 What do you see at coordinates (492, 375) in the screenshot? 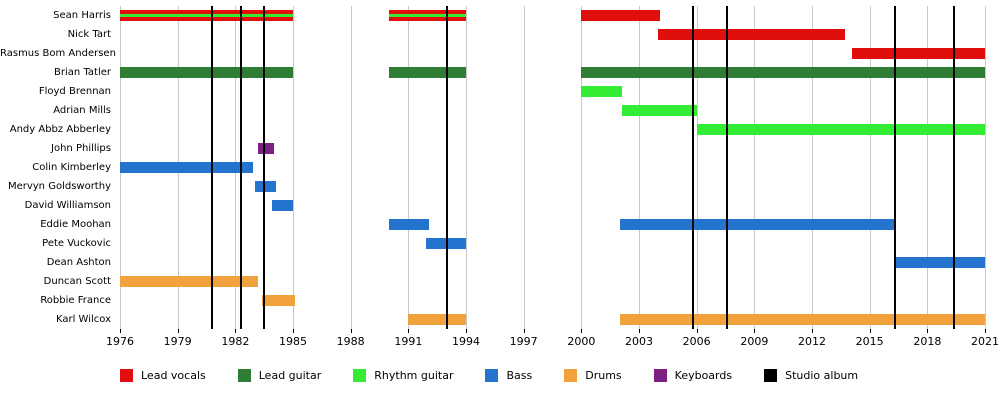
I see `bass-swatch` at bounding box center [492, 375].